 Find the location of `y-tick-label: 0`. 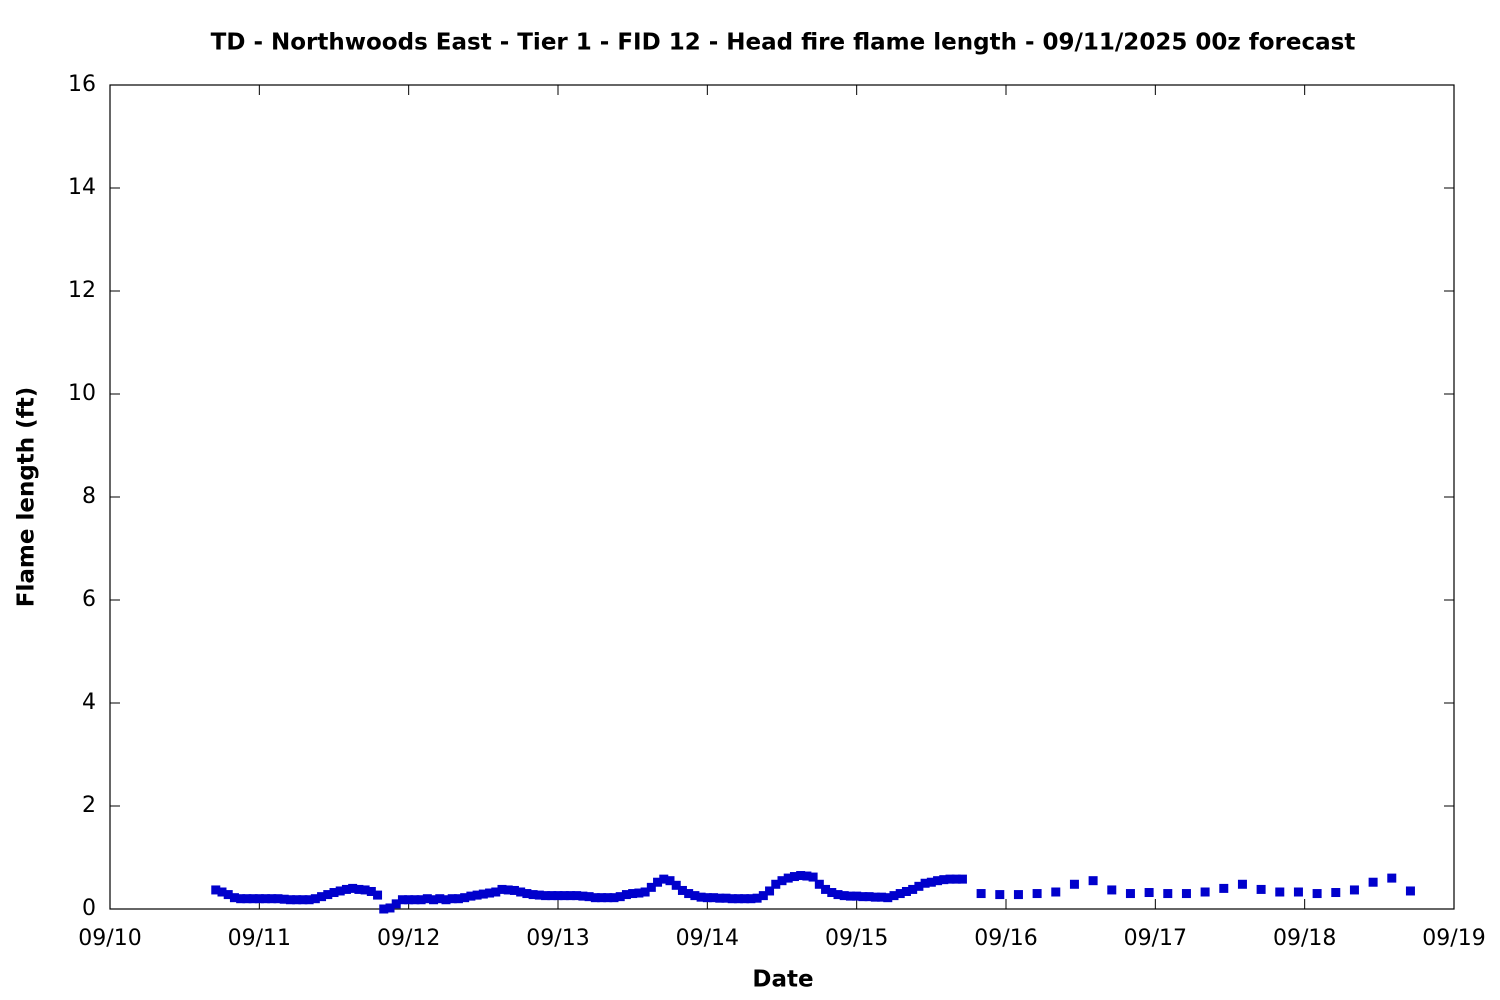

y-tick-label: 0 is located at coordinates (89, 908).